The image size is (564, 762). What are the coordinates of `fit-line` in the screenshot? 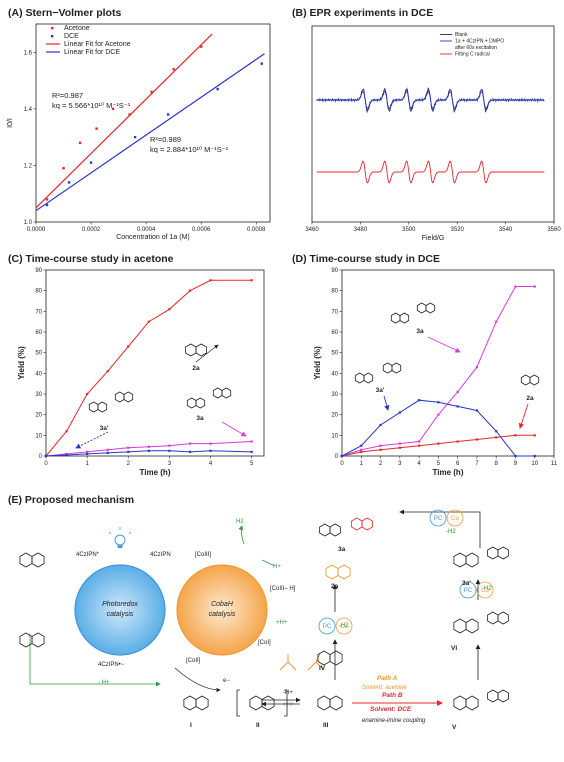 It's located at (124, 121).